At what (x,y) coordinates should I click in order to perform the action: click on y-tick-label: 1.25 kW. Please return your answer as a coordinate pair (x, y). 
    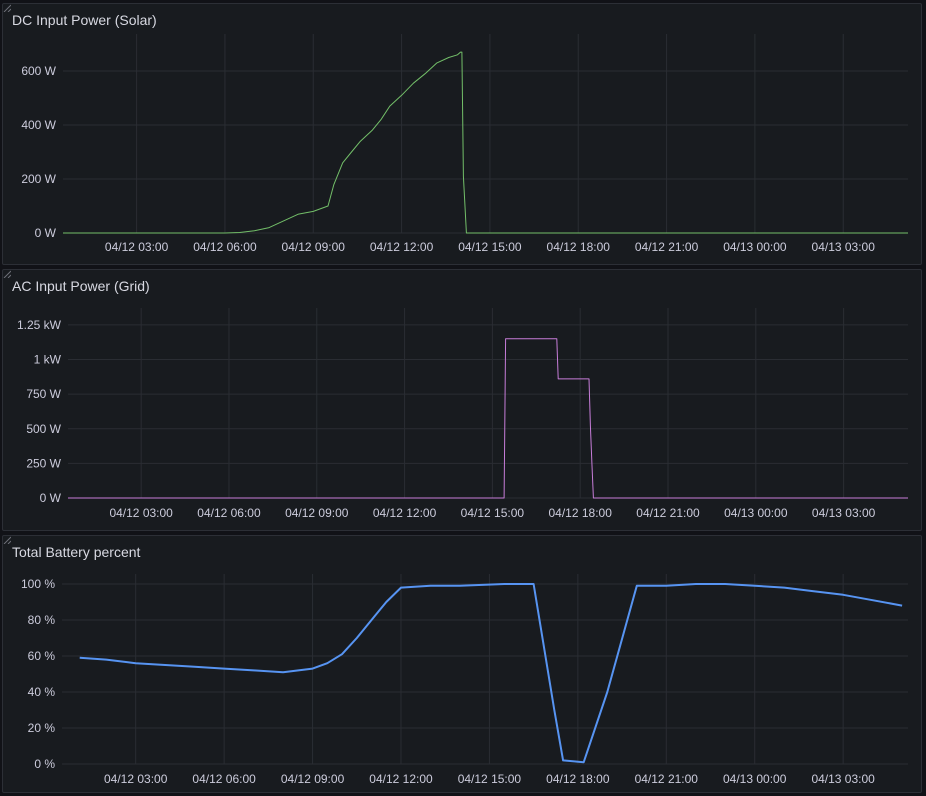
    Looking at the image, I should click on (39, 325).